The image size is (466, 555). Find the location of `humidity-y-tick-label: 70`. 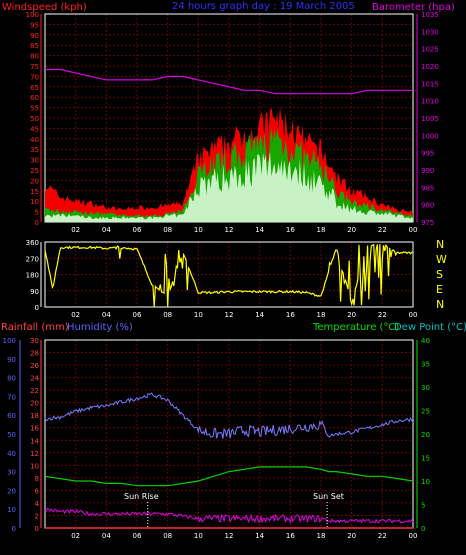

humidity-y-tick-label: 70 is located at coordinates (11, 397).